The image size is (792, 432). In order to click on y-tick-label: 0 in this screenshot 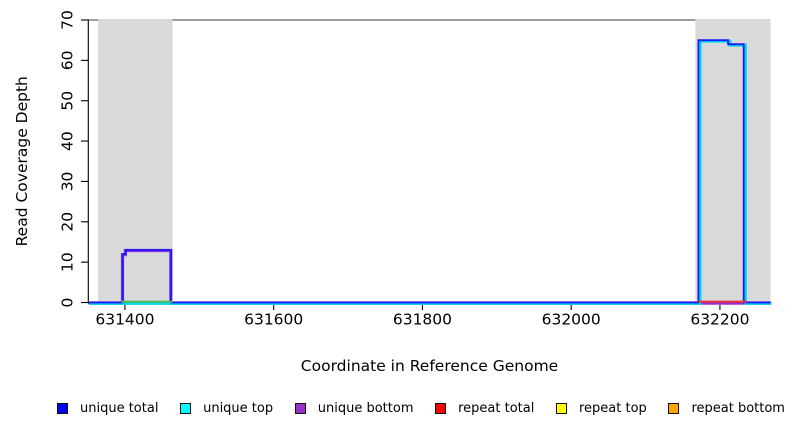, I will do `click(68, 303)`.